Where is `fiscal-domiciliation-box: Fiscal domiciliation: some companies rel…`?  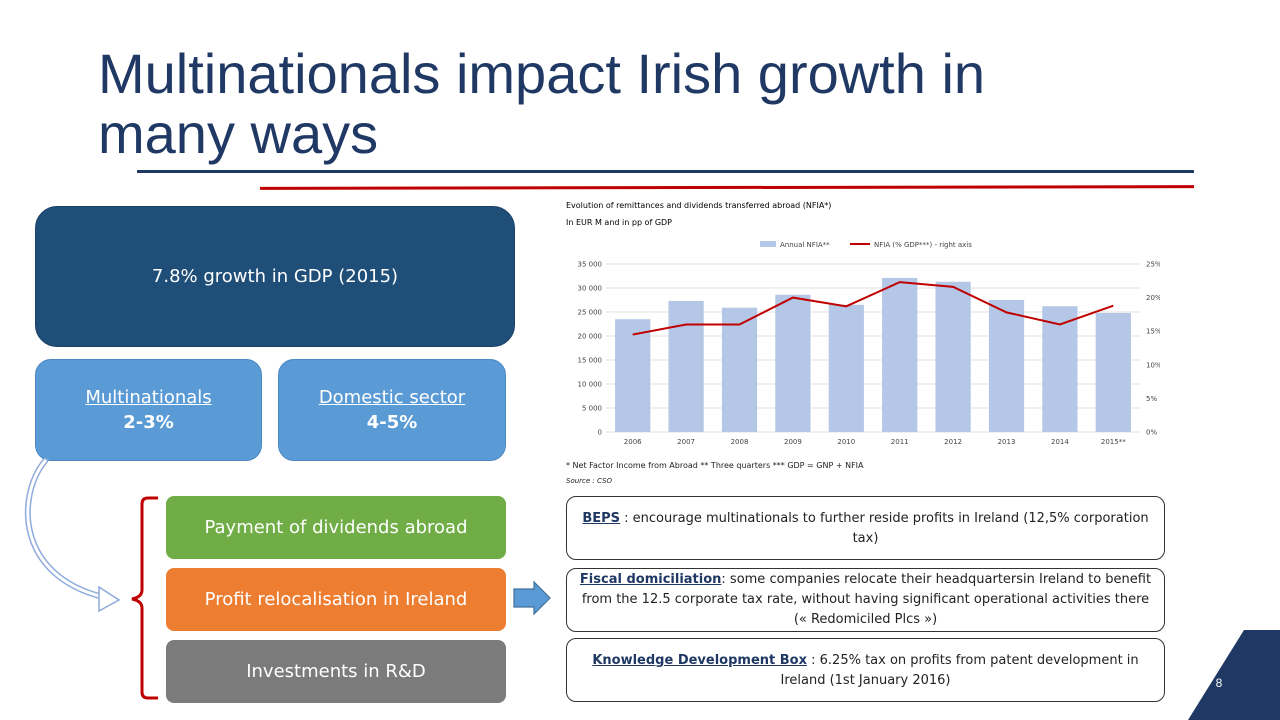
fiscal-domiciliation-box: Fiscal domiciliation: some companies rel… is located at coordinates (865, 600).